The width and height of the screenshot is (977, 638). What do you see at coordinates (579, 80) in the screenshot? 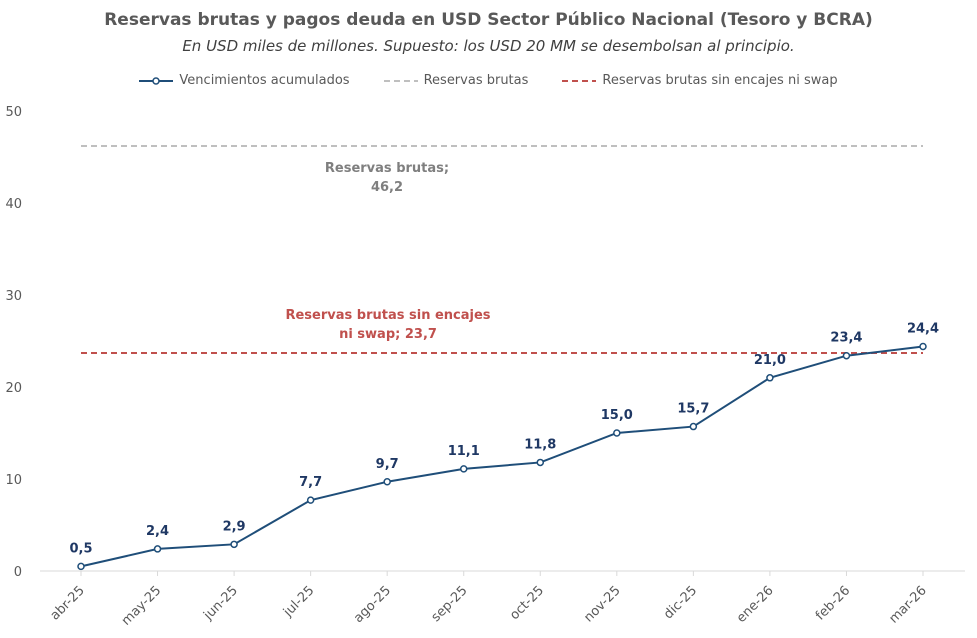
I see `legend-swatch-reservas-sin-encajes` at bounding box center [579, 80].